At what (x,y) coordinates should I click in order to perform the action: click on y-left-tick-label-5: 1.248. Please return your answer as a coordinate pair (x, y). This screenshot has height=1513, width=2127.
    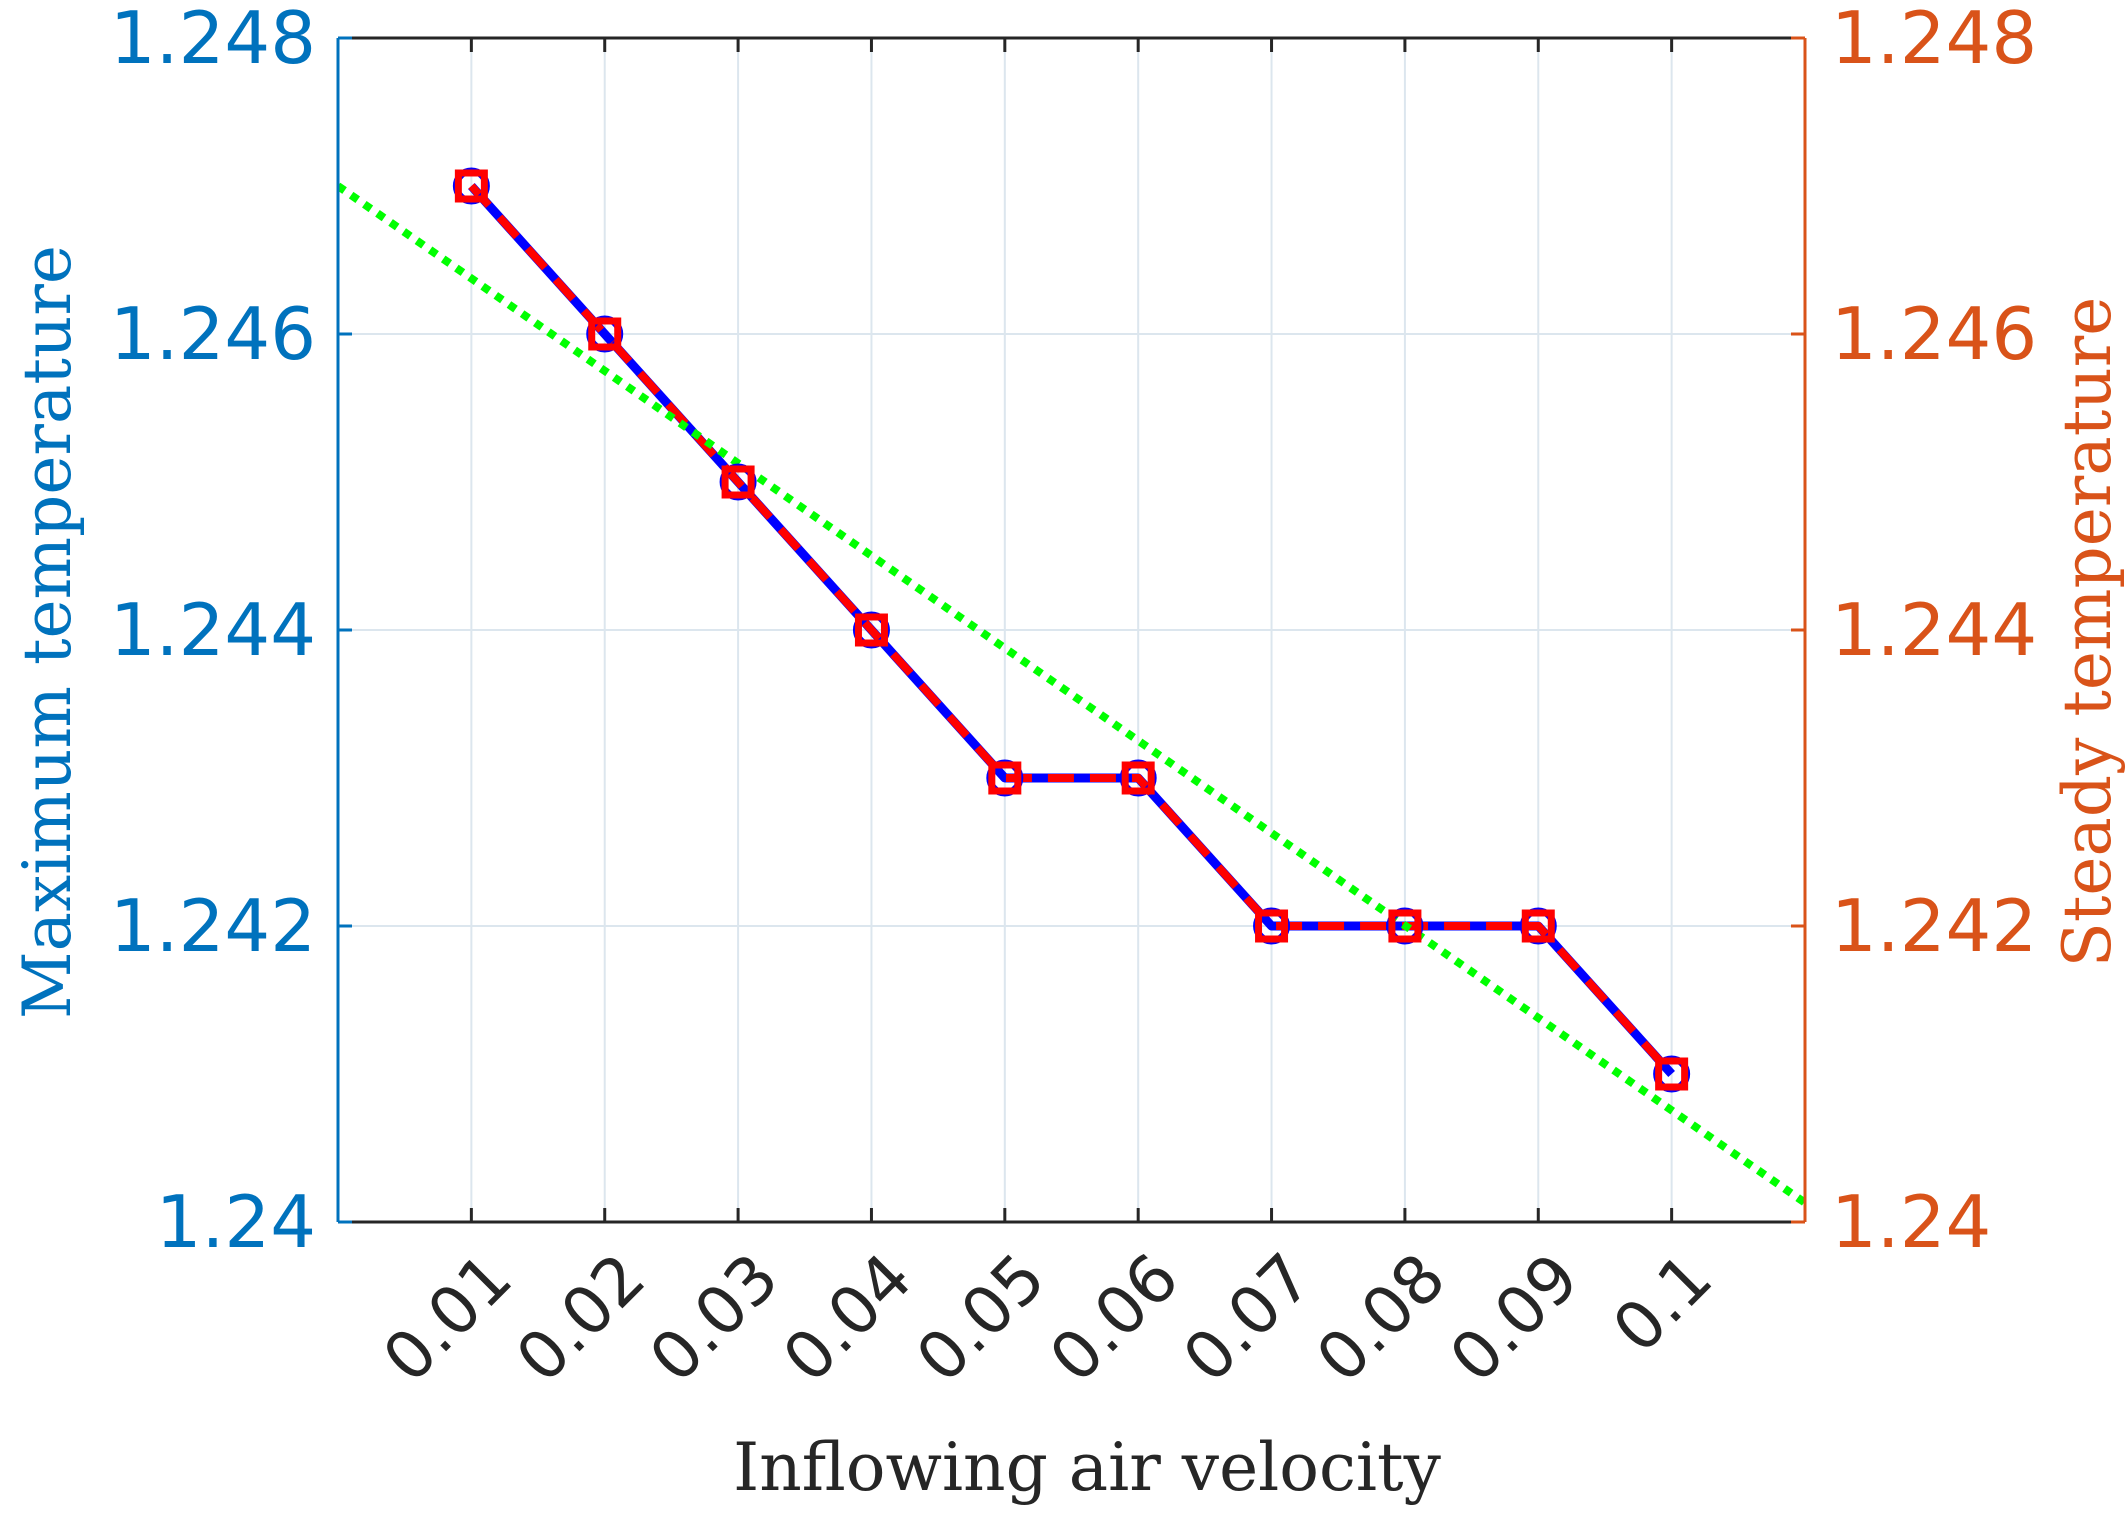
    Looking at the image, I should click on (213, 40).